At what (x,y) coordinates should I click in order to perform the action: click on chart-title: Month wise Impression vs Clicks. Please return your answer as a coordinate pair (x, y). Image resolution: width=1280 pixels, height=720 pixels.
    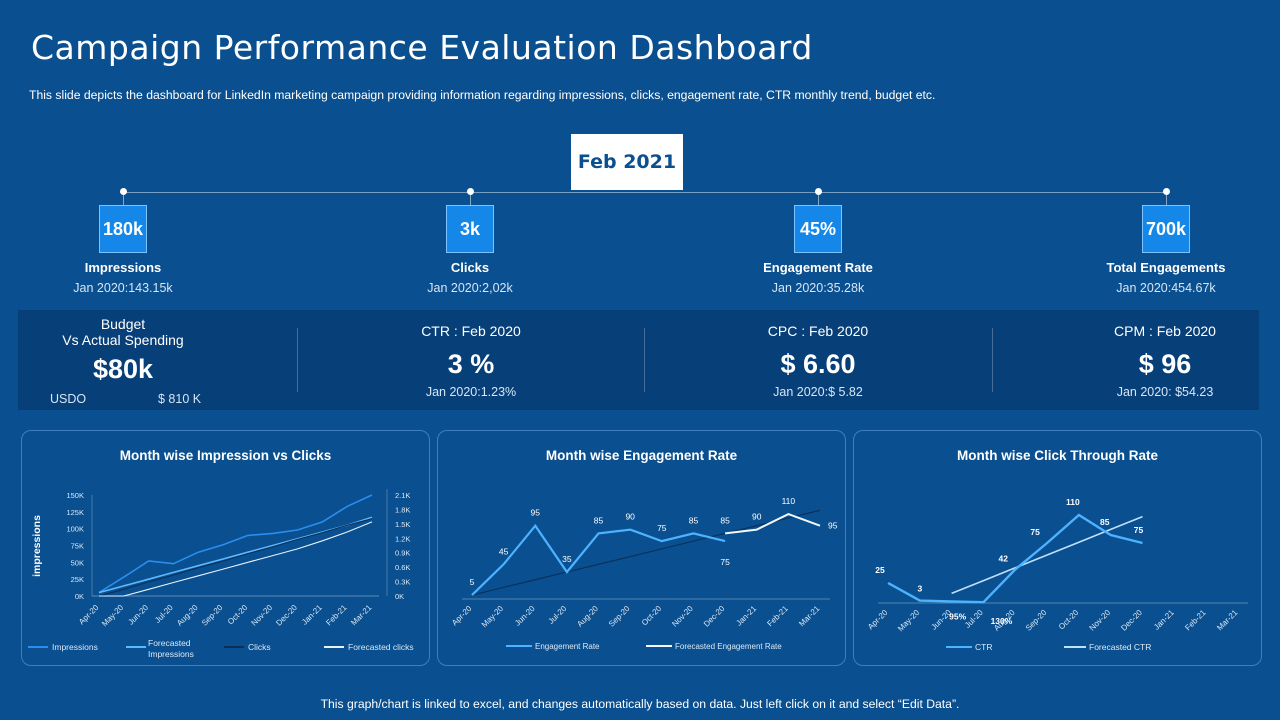
    Looking at the image, I should click on (225, 455).